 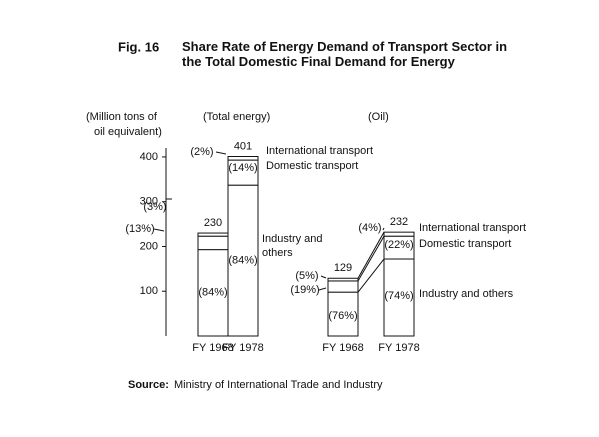 I want to click on y-tick-label: 100, so click(x=149, y=291).